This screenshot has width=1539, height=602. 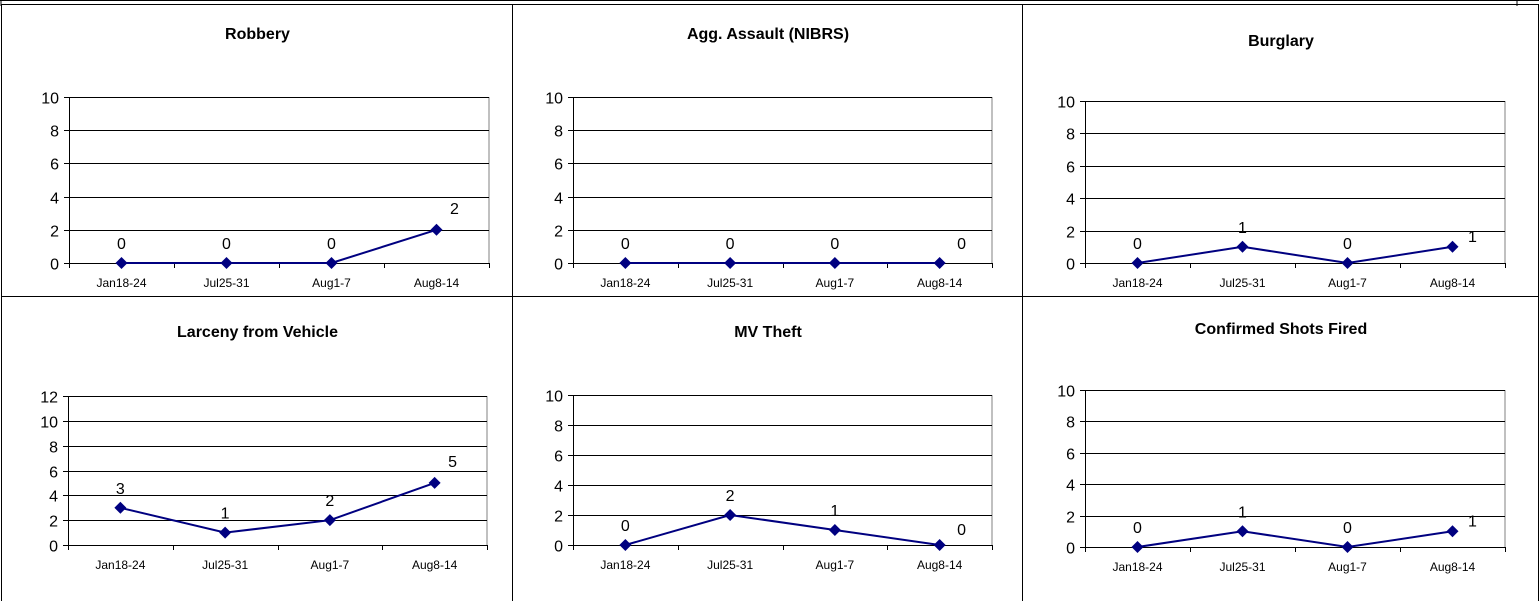 I want to click on y-tick-label: 12, so click(x=49, y=398).